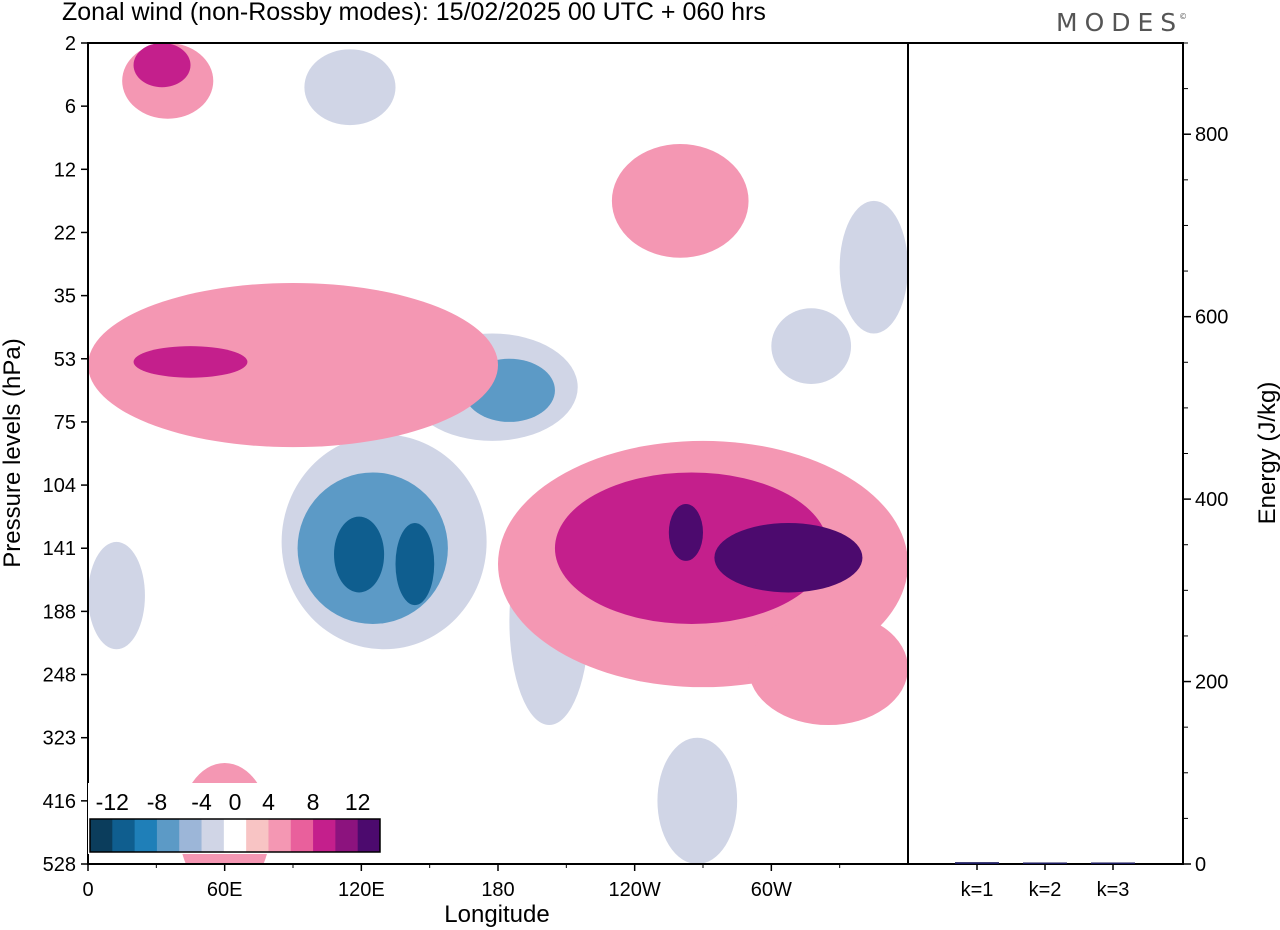 The image size is (1280, 930). Describe the element at coordinates (59, 676) in the screenshot. I see `y-tick-label: 248` at that location.